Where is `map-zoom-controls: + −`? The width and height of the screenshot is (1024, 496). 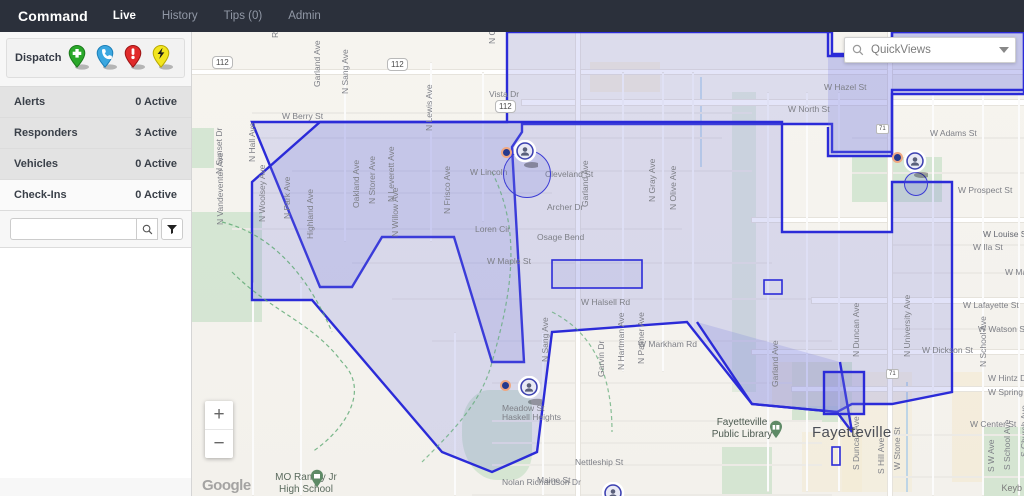
map-zoom-controls: + − is located at coordinates (219, 429).